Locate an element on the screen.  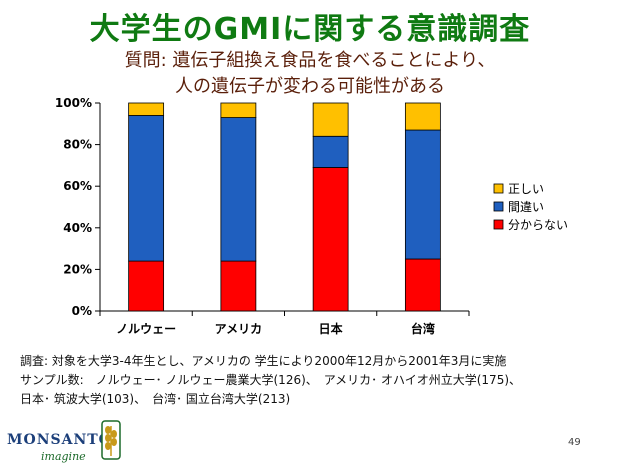
x-tick-label: 日本 is located at coordinates (331, 328).